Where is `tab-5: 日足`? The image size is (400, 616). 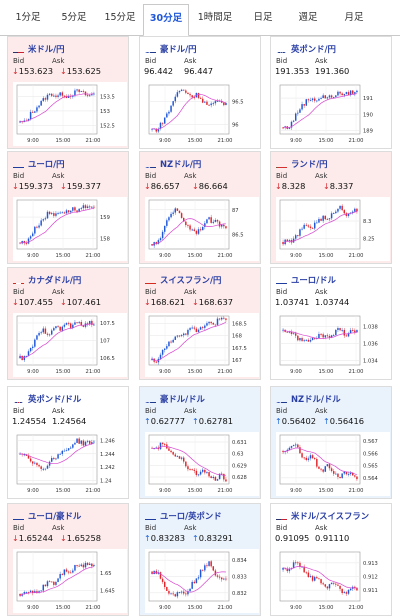 tab-5: 日足 is located at coordinates (263, 17).